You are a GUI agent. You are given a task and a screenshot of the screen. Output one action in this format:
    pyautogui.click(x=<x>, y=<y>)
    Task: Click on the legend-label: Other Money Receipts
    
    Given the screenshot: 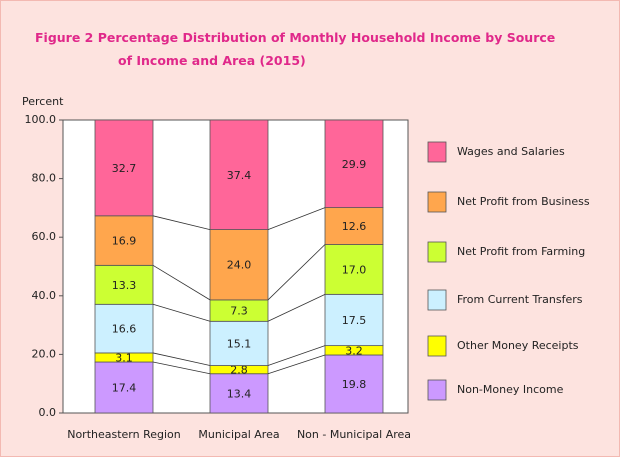 What is the action you would take?
    pyautogui.click(x=518, y=345)
    